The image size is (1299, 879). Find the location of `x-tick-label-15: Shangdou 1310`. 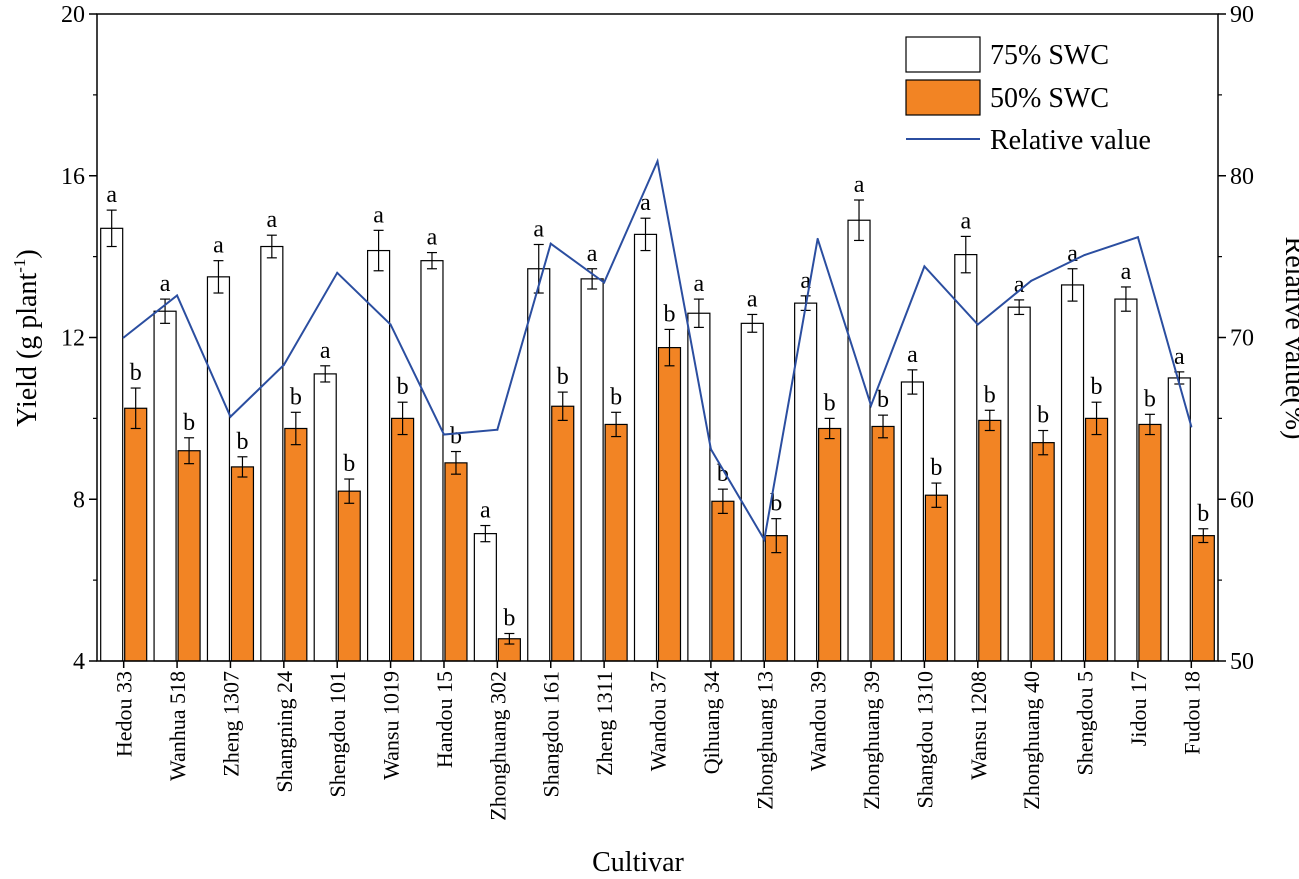

x-tick-label-15: Shangdou 1310 is located at coordinates (924, 740).